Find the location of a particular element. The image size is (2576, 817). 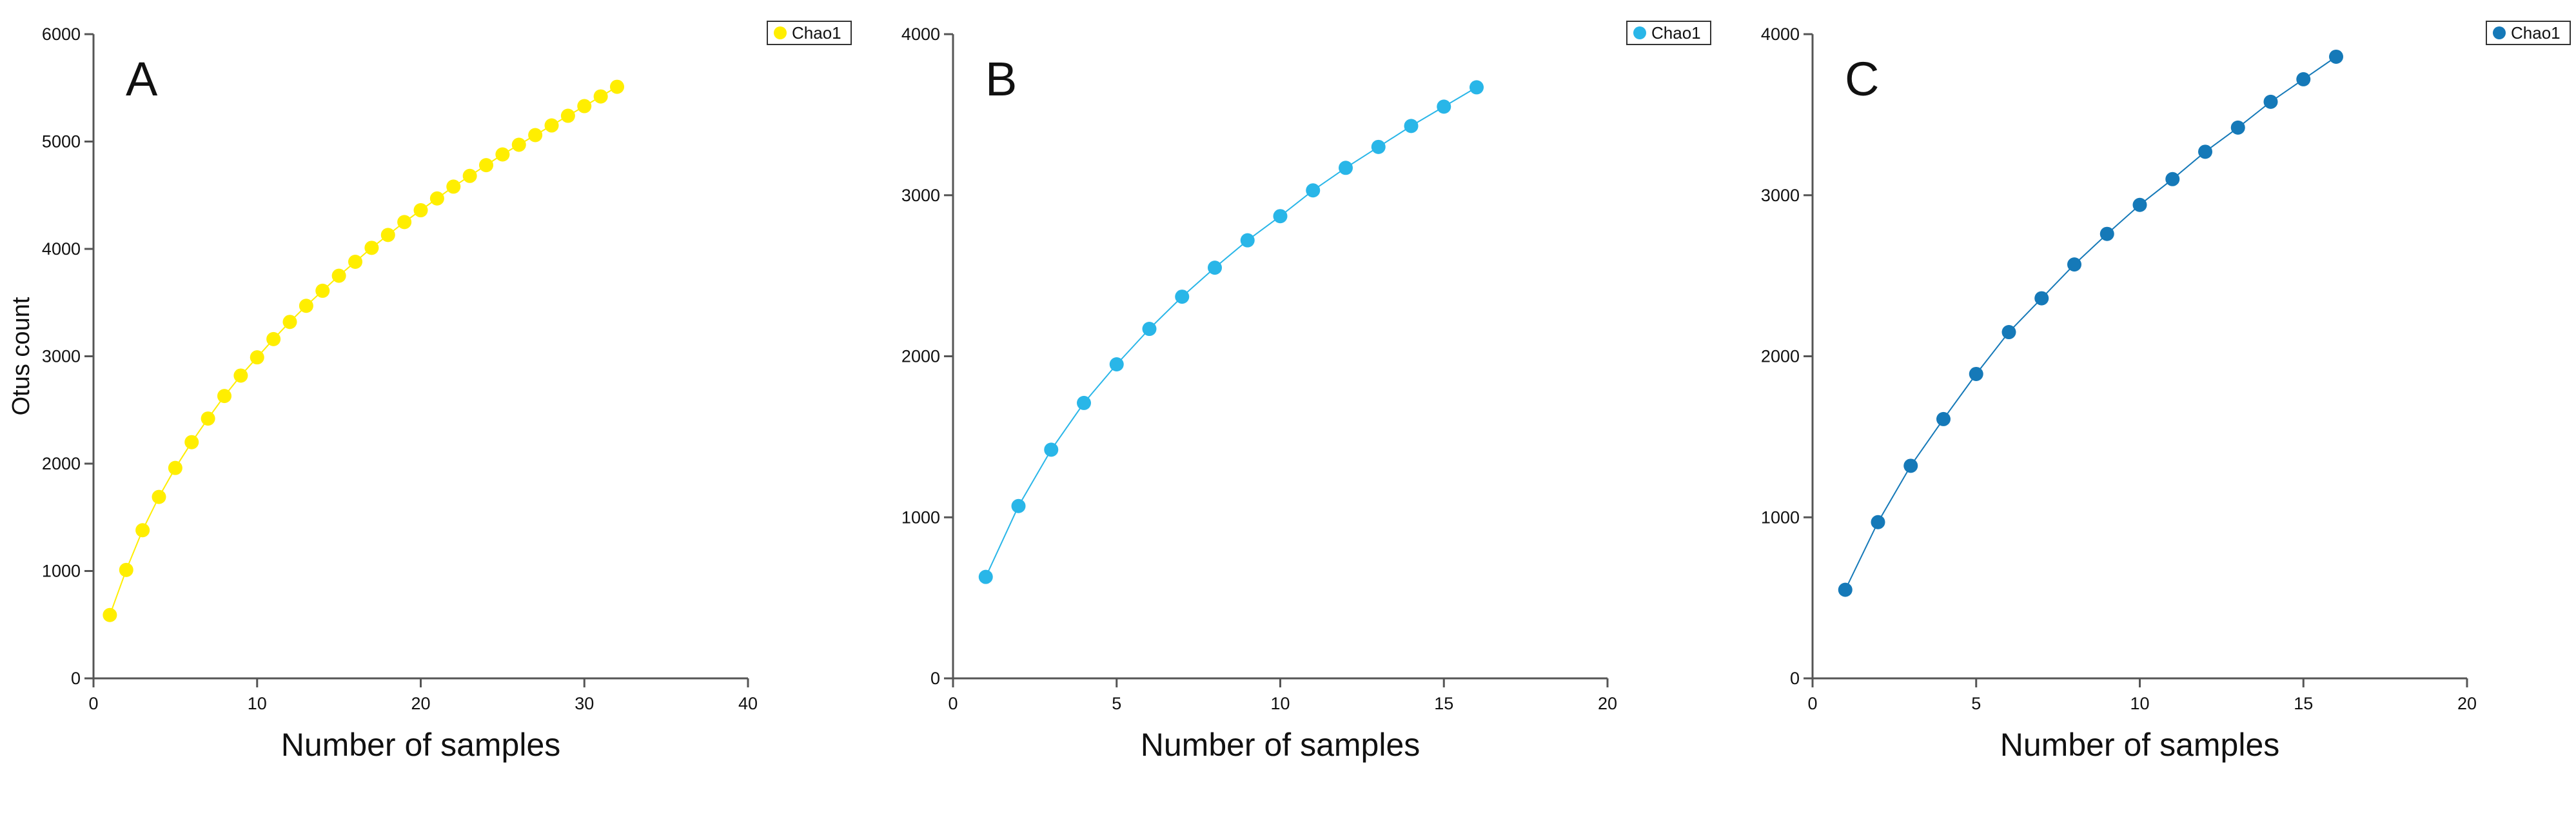

legend-marker is located at coordinates (1639, 32).